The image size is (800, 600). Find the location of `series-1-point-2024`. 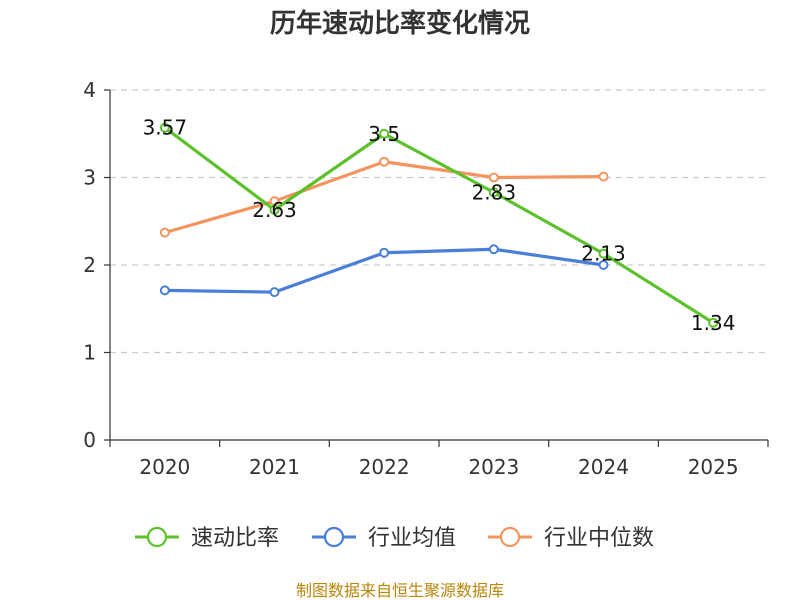

series-1-point-2024 is located at coordinates (603, 265).